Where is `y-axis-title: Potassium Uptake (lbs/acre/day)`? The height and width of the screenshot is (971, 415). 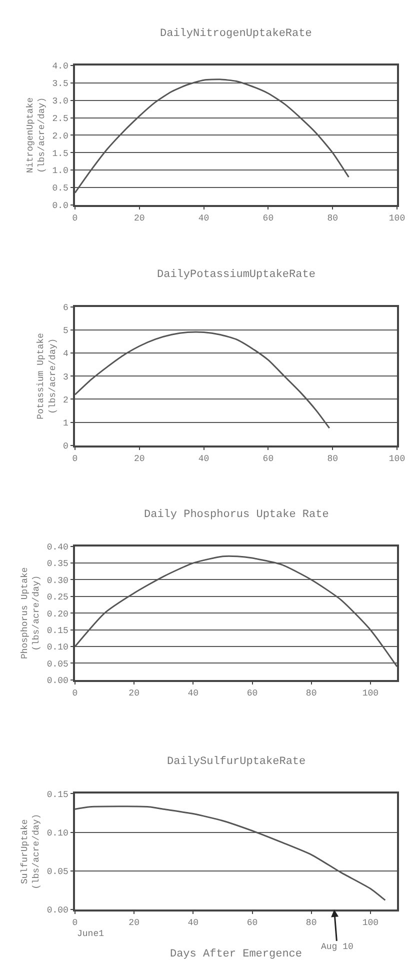 y-axis-title: Potassium Uptake (lbs/acre/day) is located at coordinates (47, 376).